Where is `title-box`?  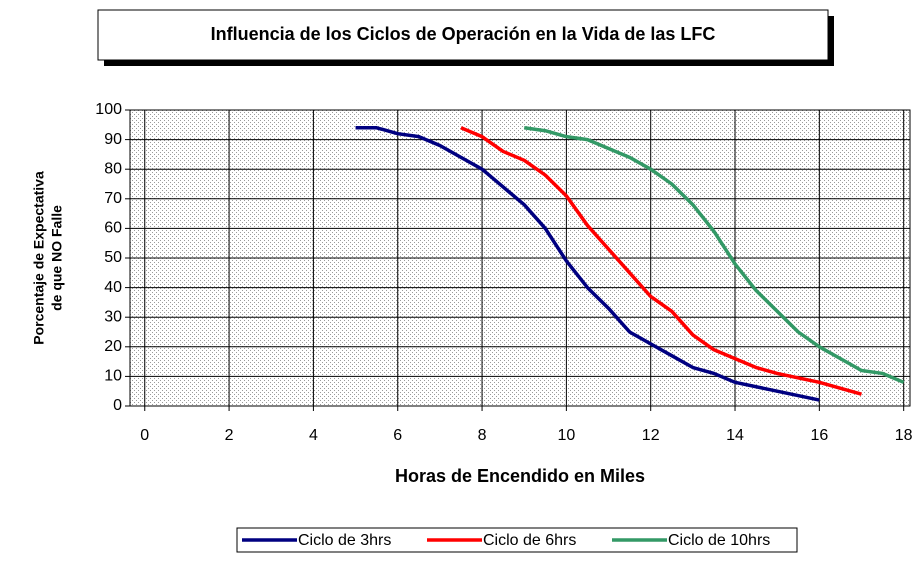 title-box is located at coordinates (463, 35).